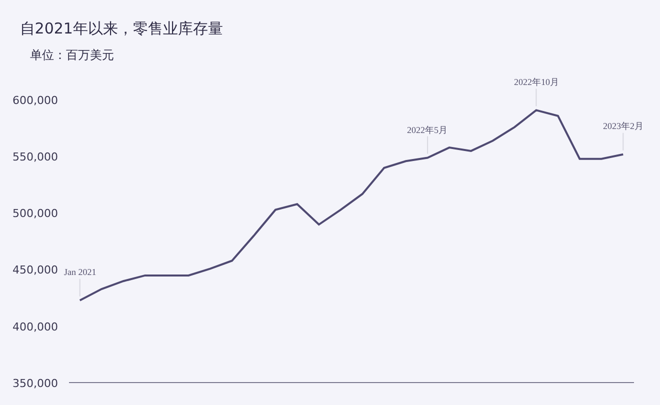  I want to click on annotation: 2022年5月, so click(427, 130).